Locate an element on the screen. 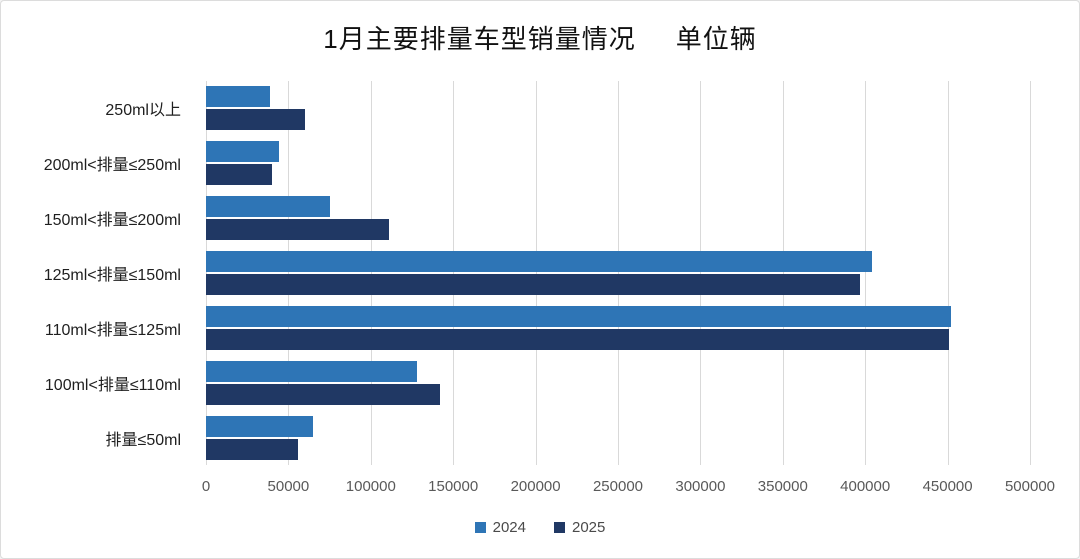 This screenshot has height=559, width=1080. x-axis-tick-label: 350000 is located at coordinates (782, 486).